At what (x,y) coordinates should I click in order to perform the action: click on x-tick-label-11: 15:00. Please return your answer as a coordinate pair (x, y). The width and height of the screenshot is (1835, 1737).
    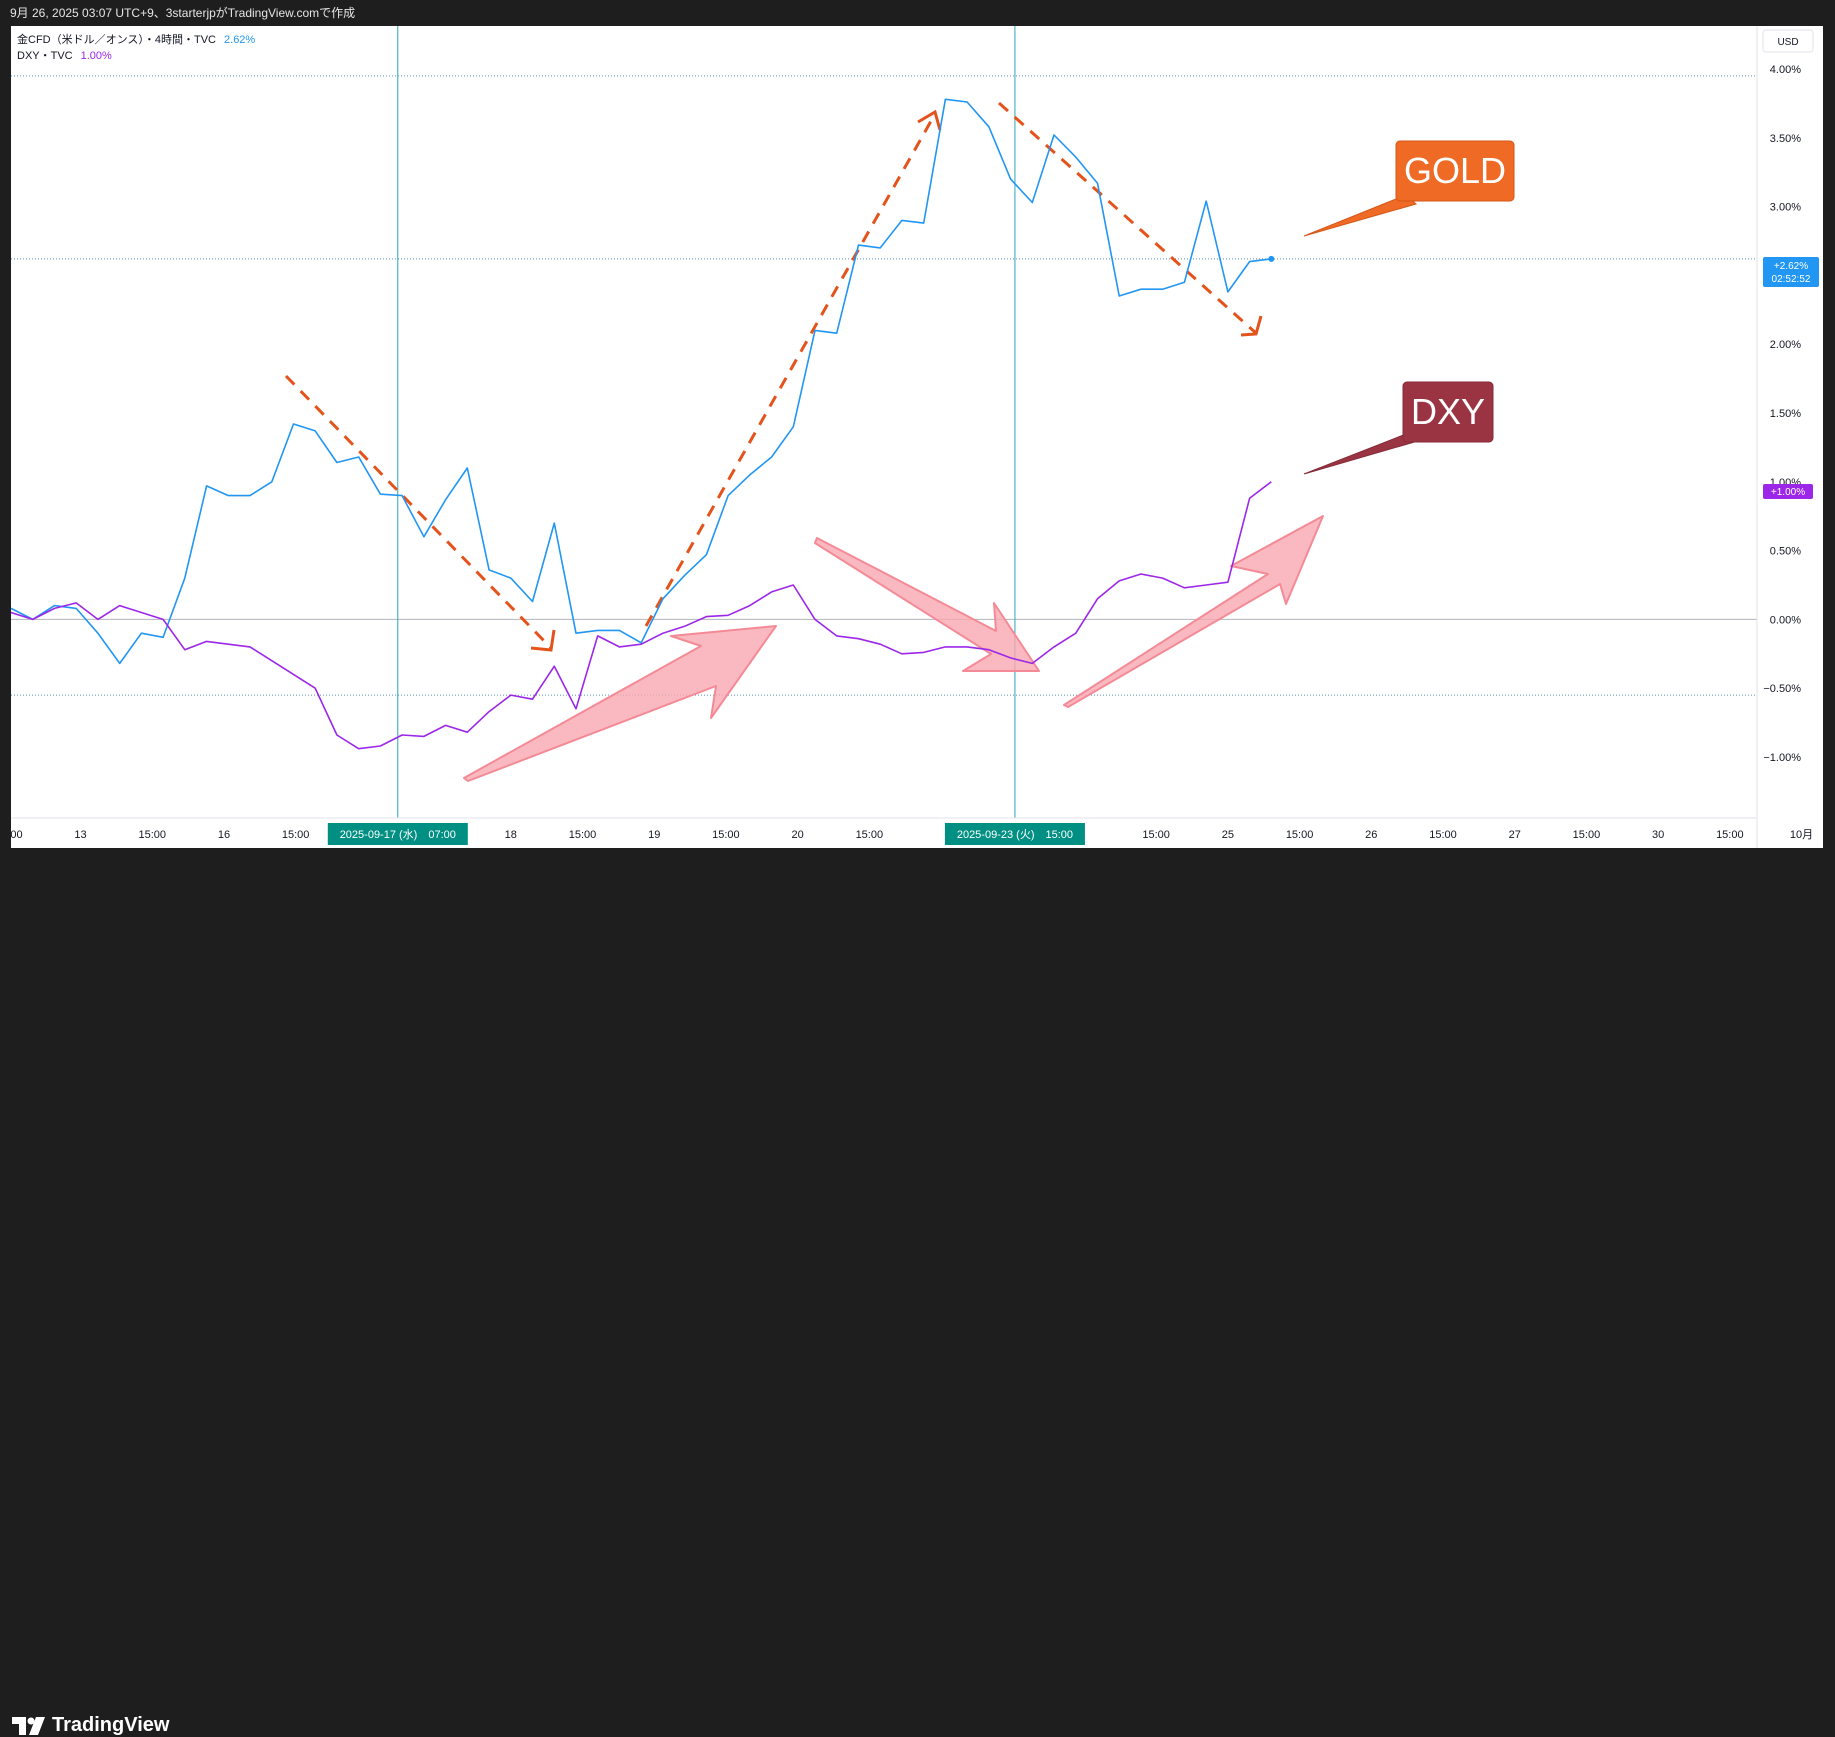
    Looking at the image, I should click on (1156, 835).